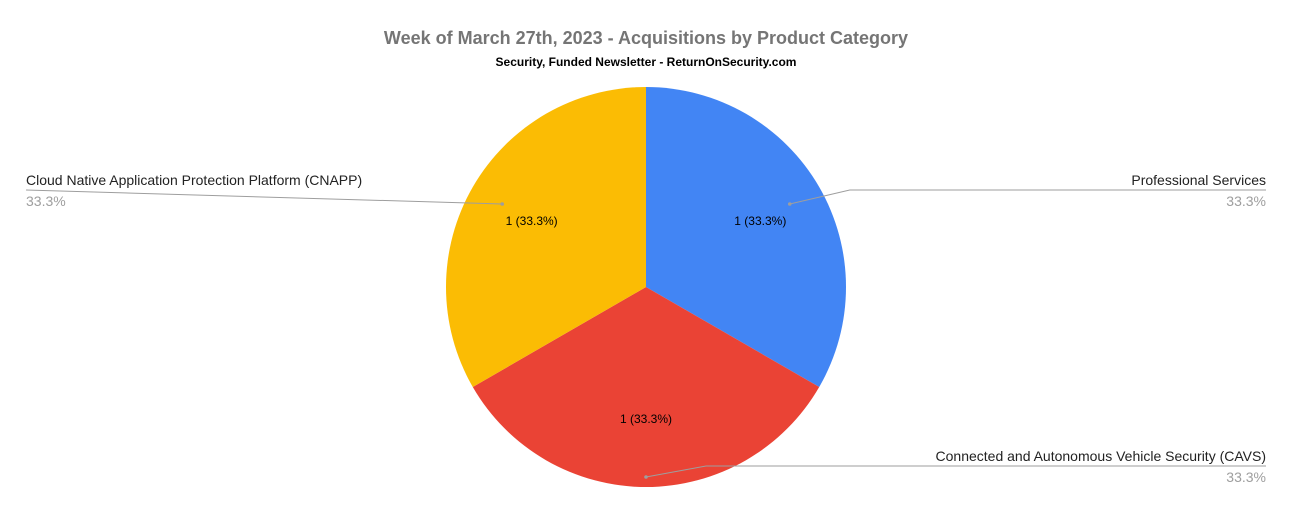 Image resolution: width=1292 pixels, height=512 pixels. I want to click on leader-dot, so click(502, 204).